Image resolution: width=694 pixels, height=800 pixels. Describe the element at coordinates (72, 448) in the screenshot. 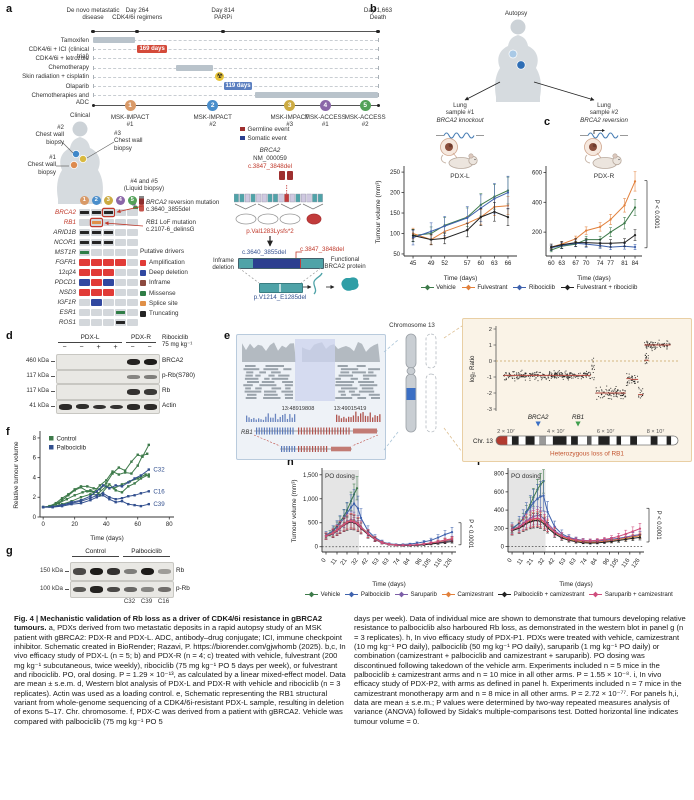

I see `inset-legend-label: Palbociclib` at that location.